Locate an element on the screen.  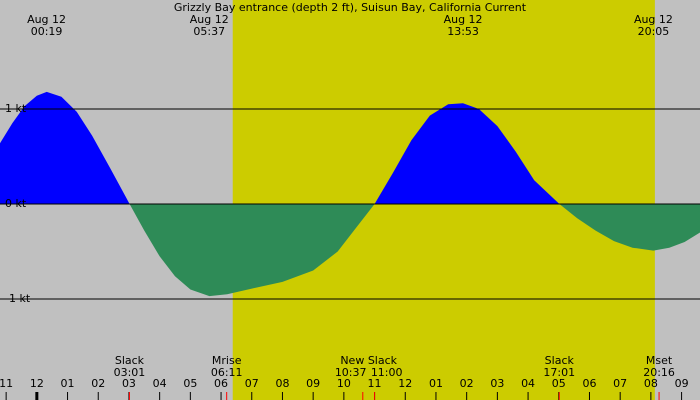
event-label: New Slack is located at coordinates (368, 360).